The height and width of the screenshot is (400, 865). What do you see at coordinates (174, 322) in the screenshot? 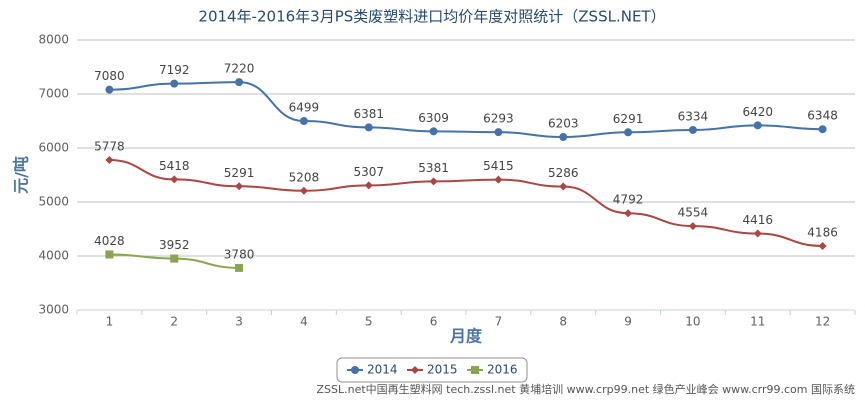
I see `x-tick-label: 2` at bounding box center [174, 322].